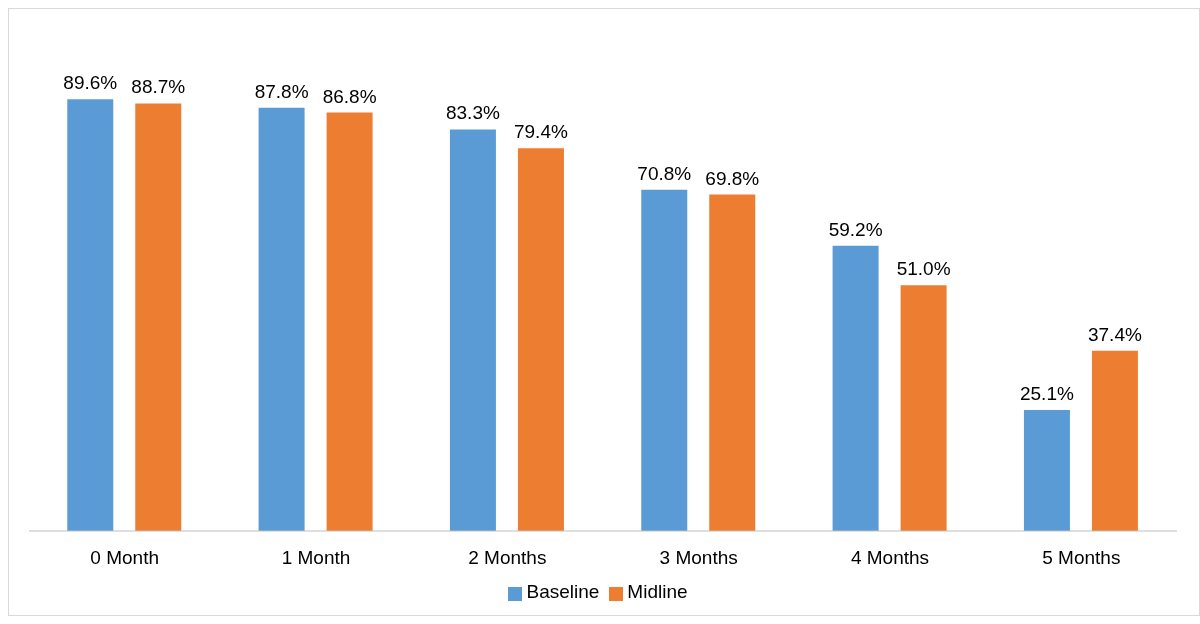 This screenshot has width=1200, height=624. What do you see at coordinates (349, 96) in the screenshot?
I see `data-label: 86.8%` at bounding box center [349, 96].